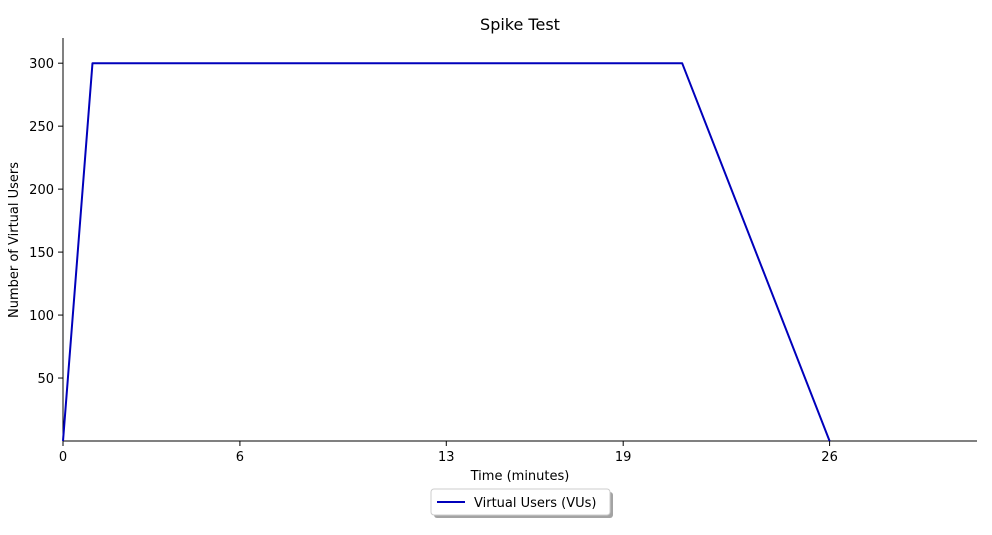  Describe the element at coordinates (63, 457) in the screenshot. I see `x-tick-label: 0` at that location.